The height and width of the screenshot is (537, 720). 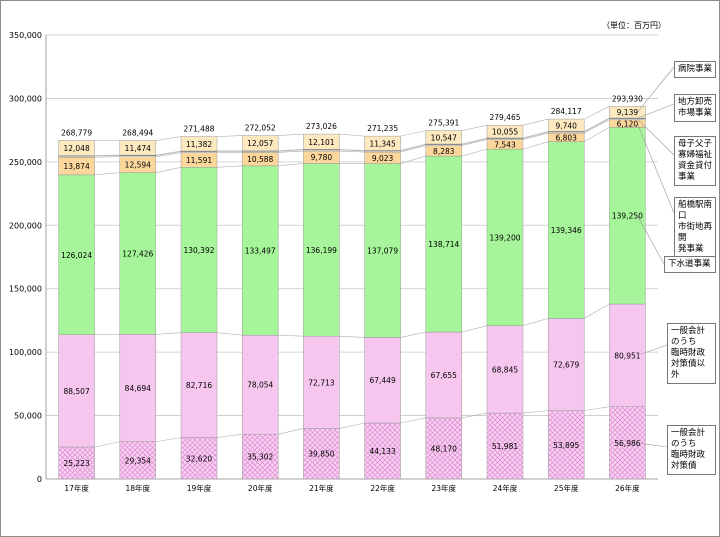 What do you see at coordinates (76, 166) in the screenshot?
I see `data-label: 13,874` at bounding box center [76, 166].